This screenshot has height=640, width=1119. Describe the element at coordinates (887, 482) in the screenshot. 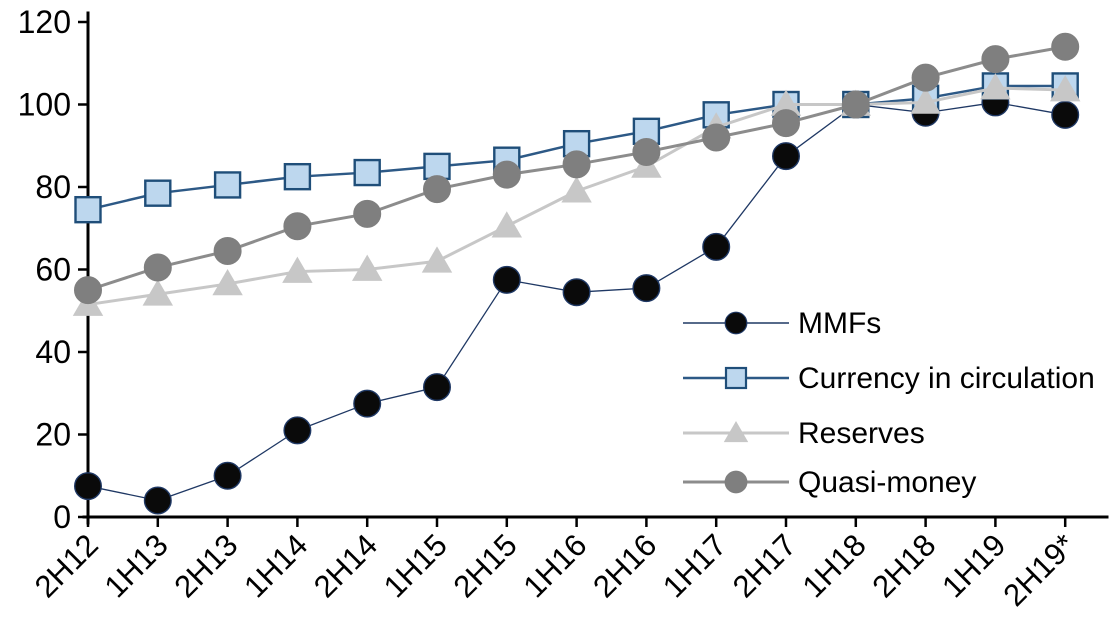

I see `legend-label-quasi-money: Quasi-money` at that location.